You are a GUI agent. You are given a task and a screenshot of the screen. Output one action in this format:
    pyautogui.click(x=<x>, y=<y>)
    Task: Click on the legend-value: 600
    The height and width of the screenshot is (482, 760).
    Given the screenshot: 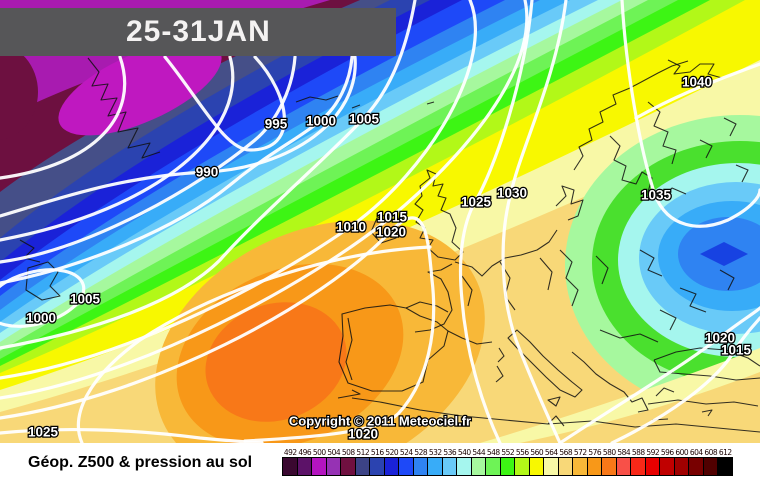 What is the action you would take?
    pyautogui.click(x=682, y=452)
    